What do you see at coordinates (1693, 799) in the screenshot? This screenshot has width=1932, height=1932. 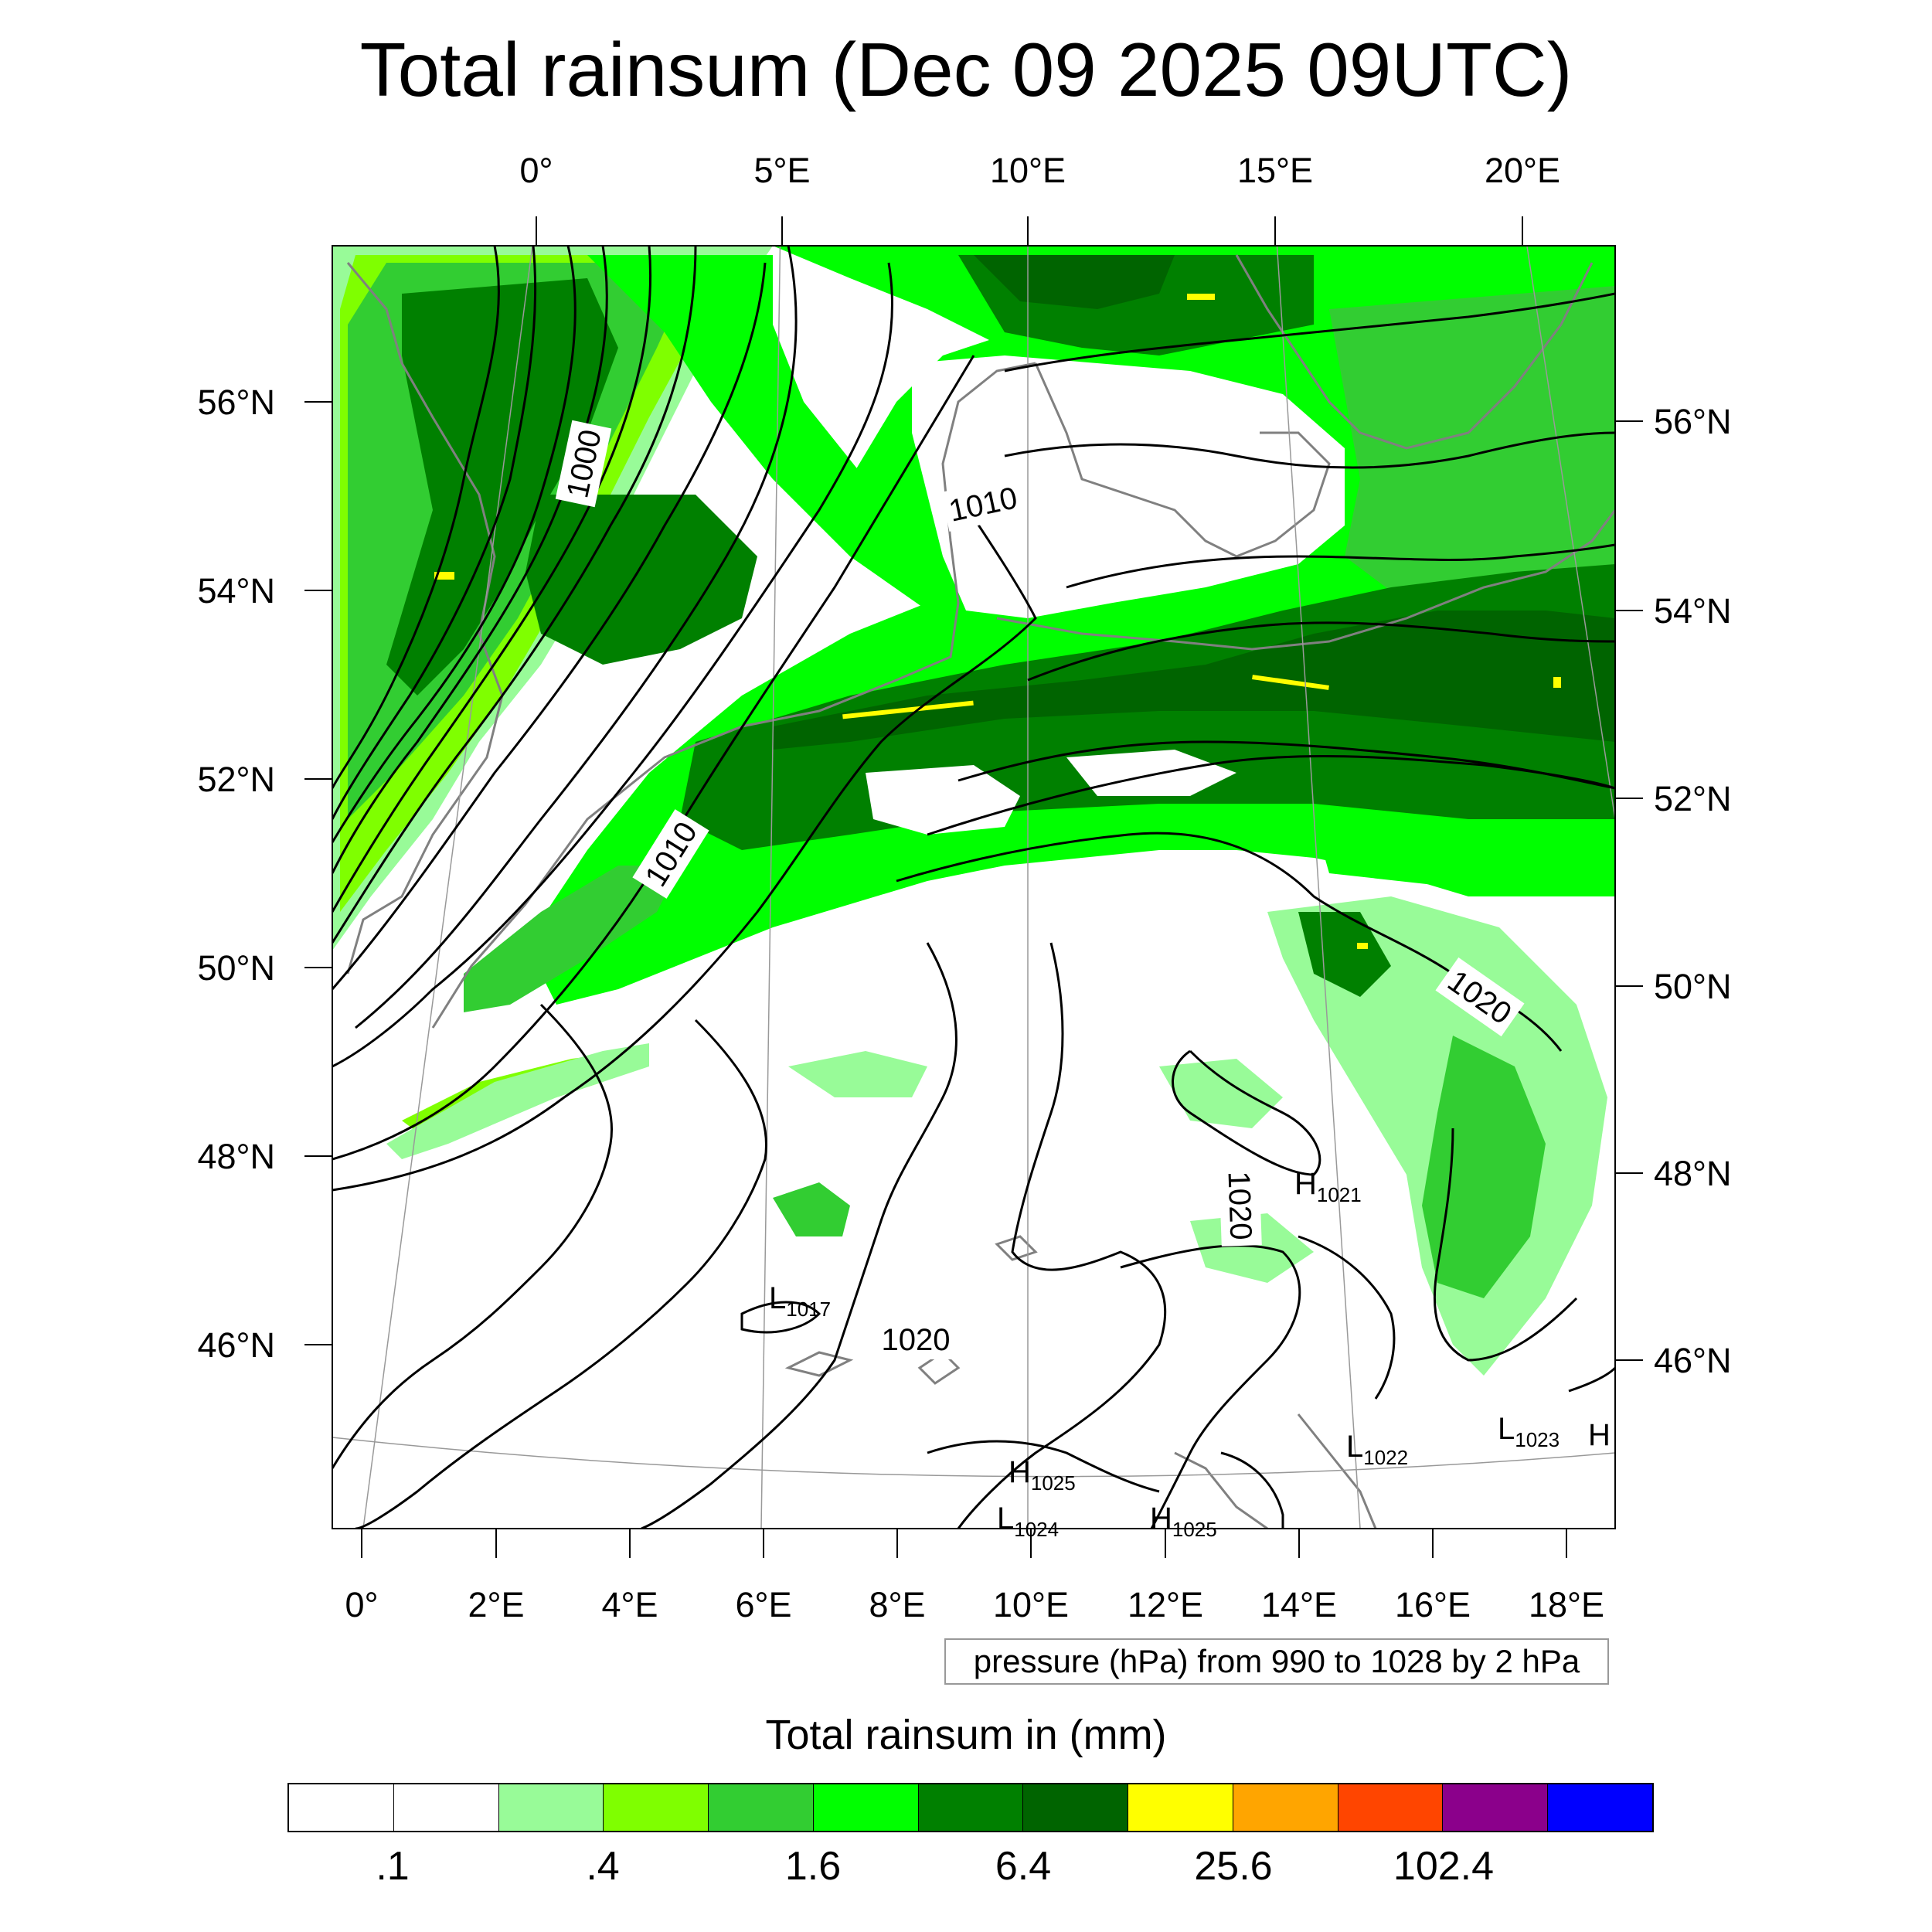 I see `right-axis-label: 52°N` at bounding box center [1693, 799].